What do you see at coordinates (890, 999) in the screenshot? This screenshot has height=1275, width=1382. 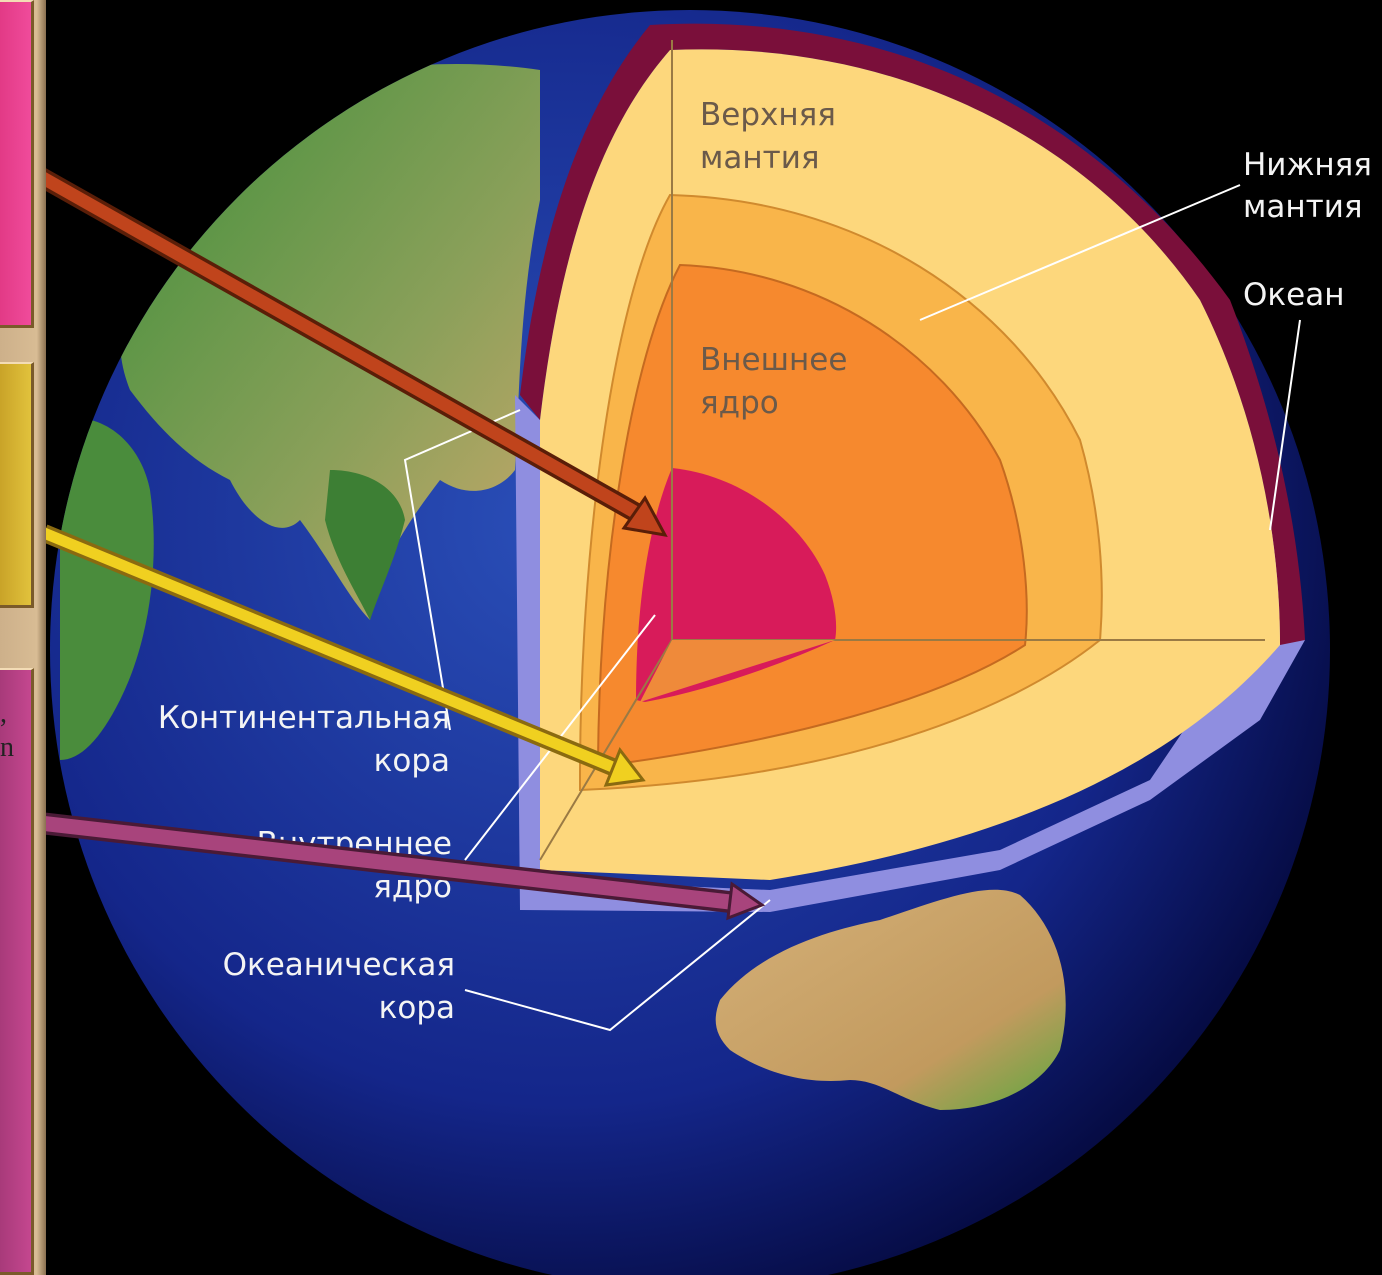 I see `australia-landmass` at bounding box center [890, 999].